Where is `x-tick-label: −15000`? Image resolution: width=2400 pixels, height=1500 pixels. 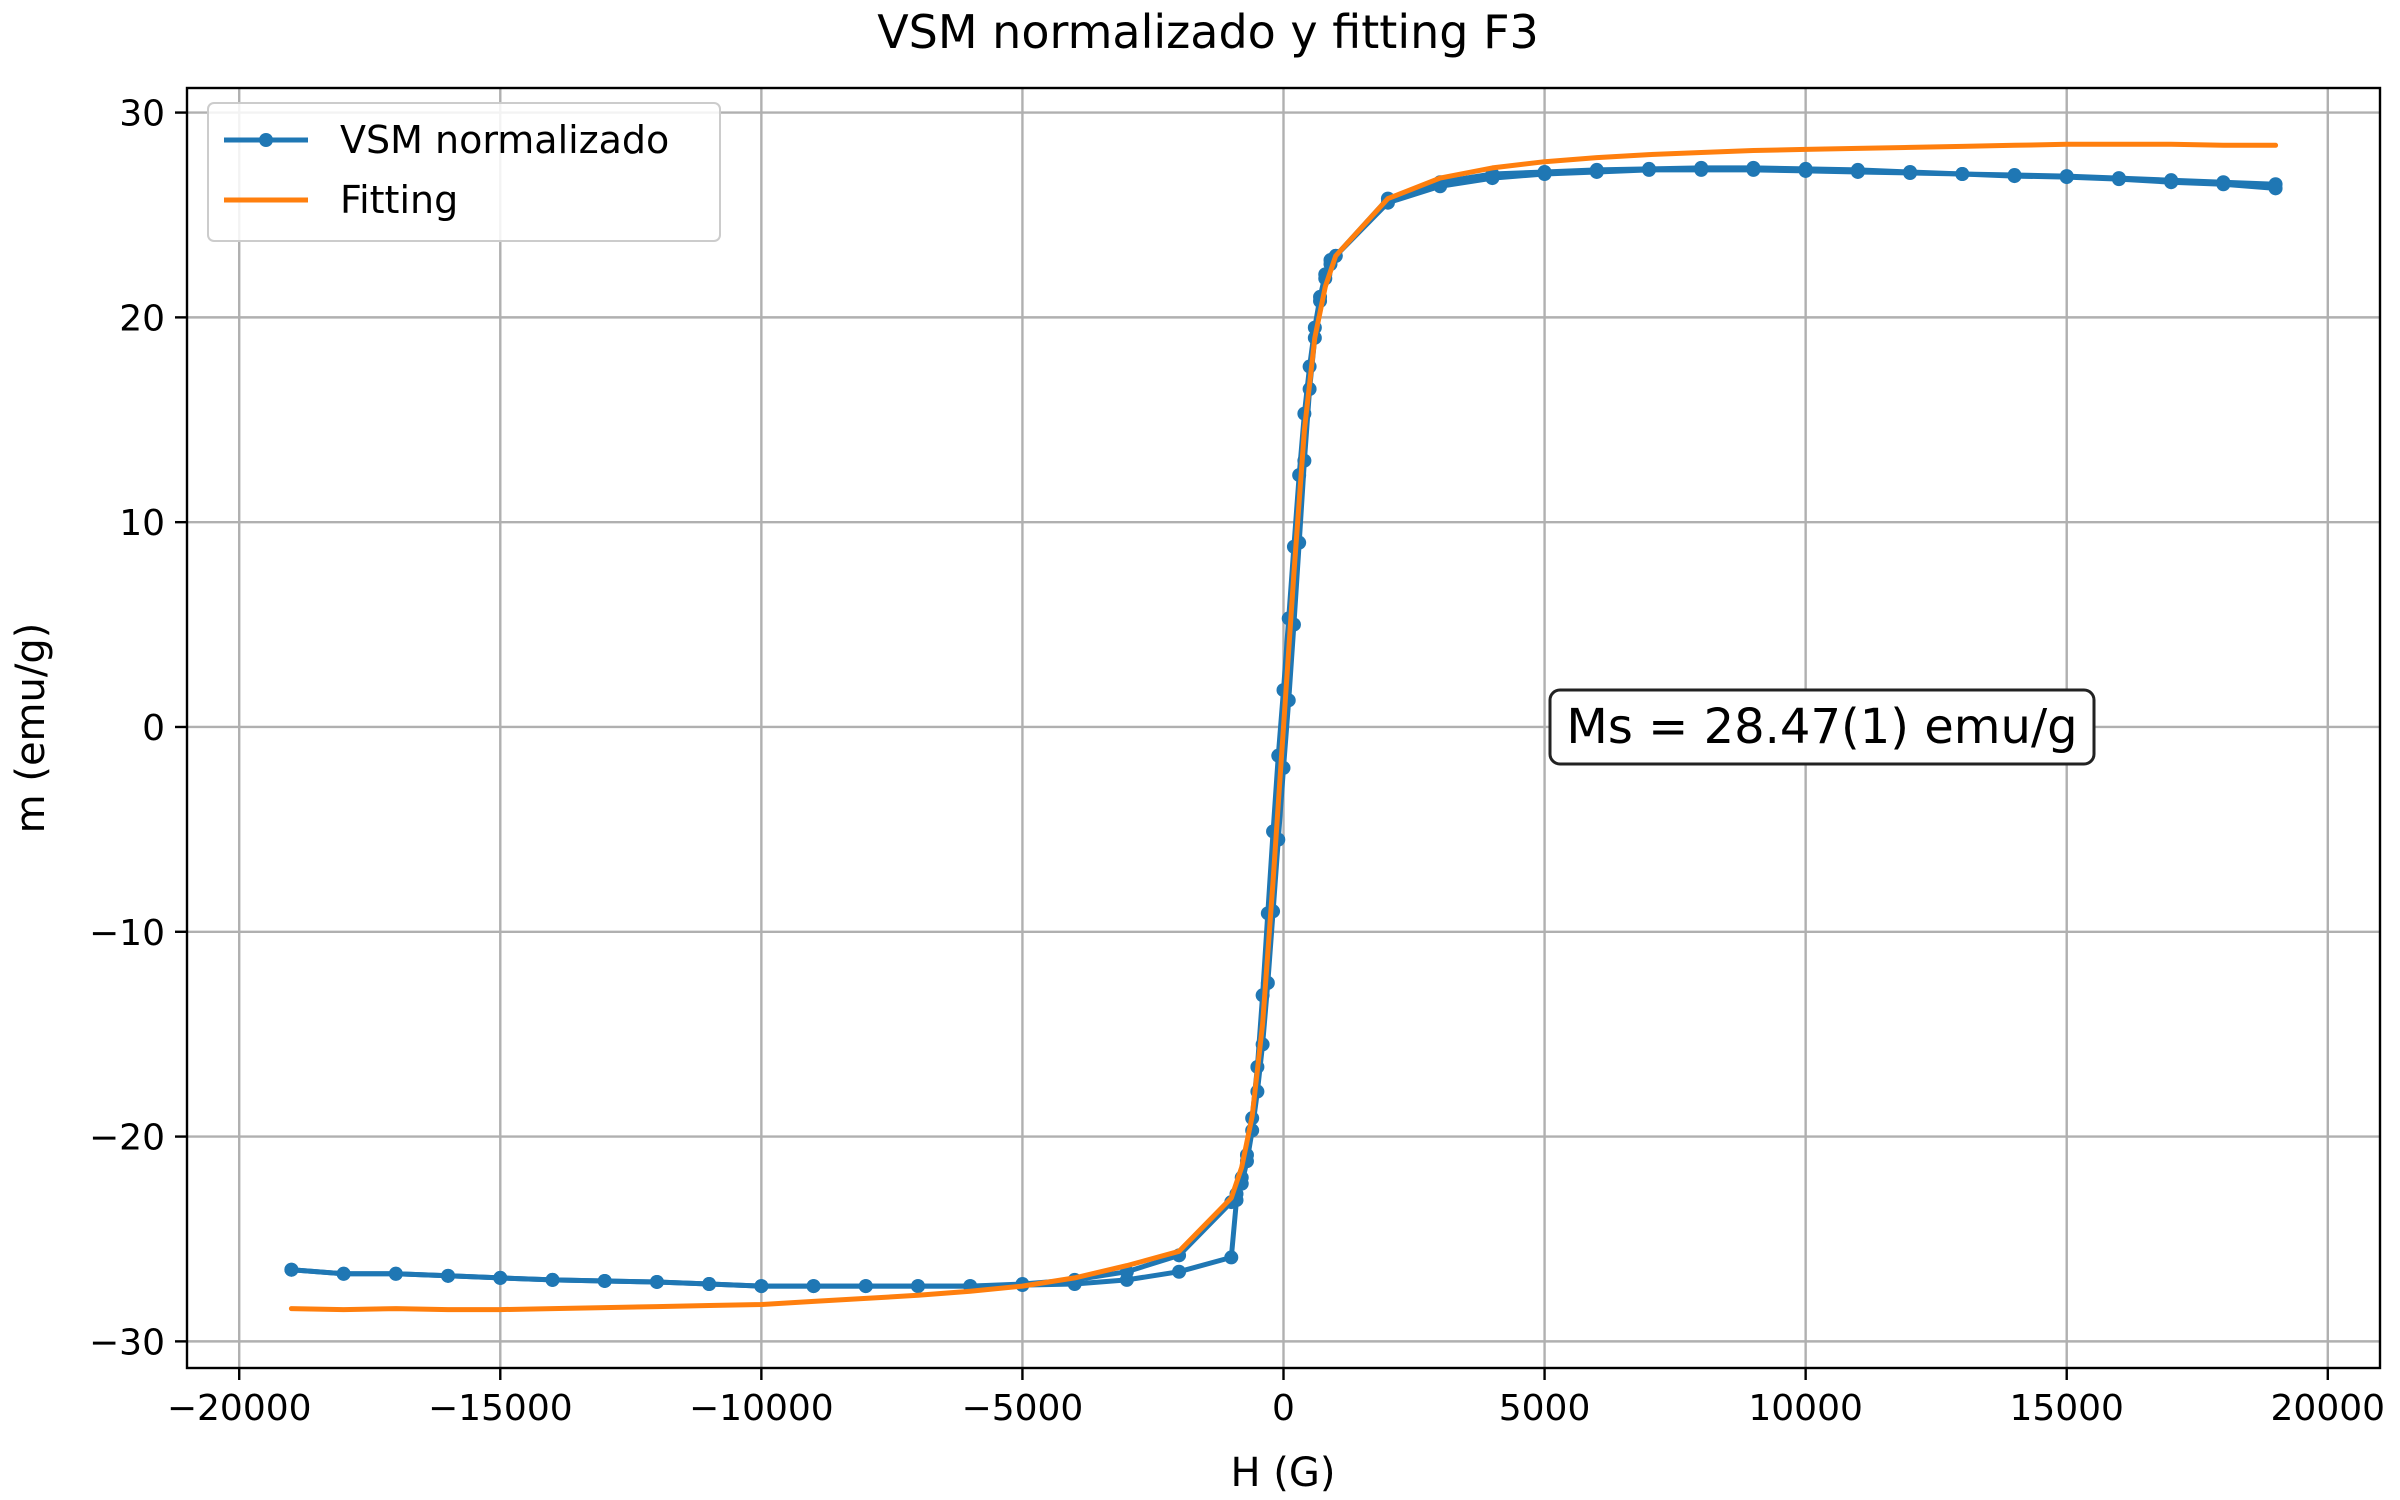
x-tick-label: −15000 is located at coordinates (500, 1408).